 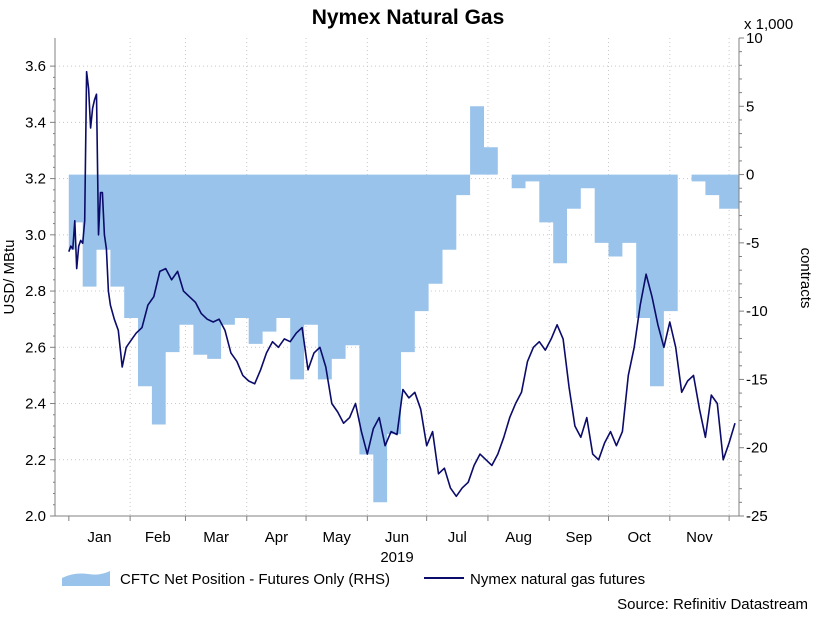 I want to click on left-tick-label: 2.8, so click(x=35, y=291).